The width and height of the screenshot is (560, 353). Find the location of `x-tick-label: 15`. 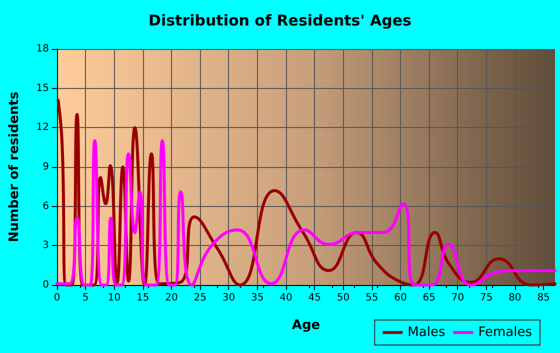

x-tick-label: 15 is located at coordinates (143, 298).